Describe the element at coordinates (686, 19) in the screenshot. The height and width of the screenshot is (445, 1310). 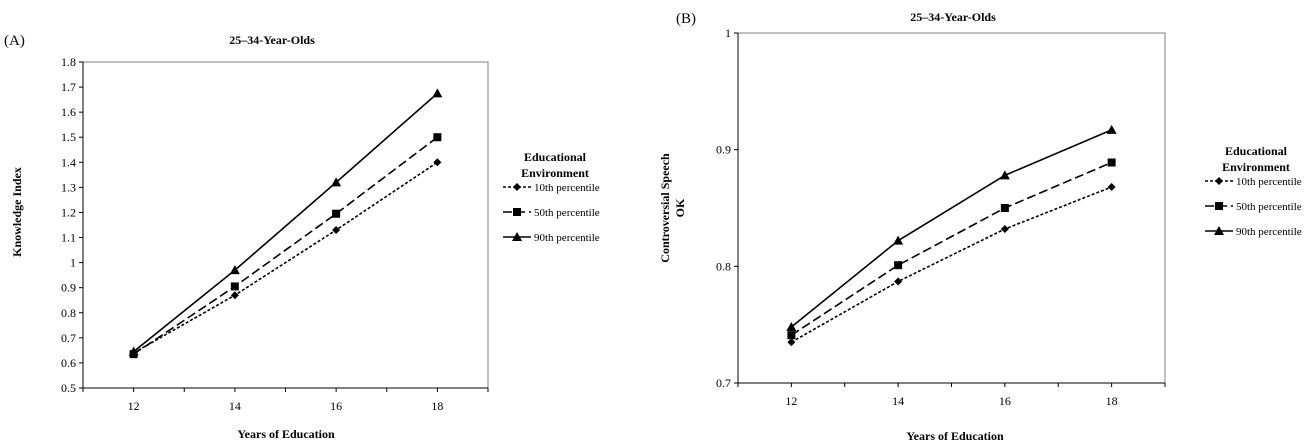
I see `panel-b-label: (B)` at that location.